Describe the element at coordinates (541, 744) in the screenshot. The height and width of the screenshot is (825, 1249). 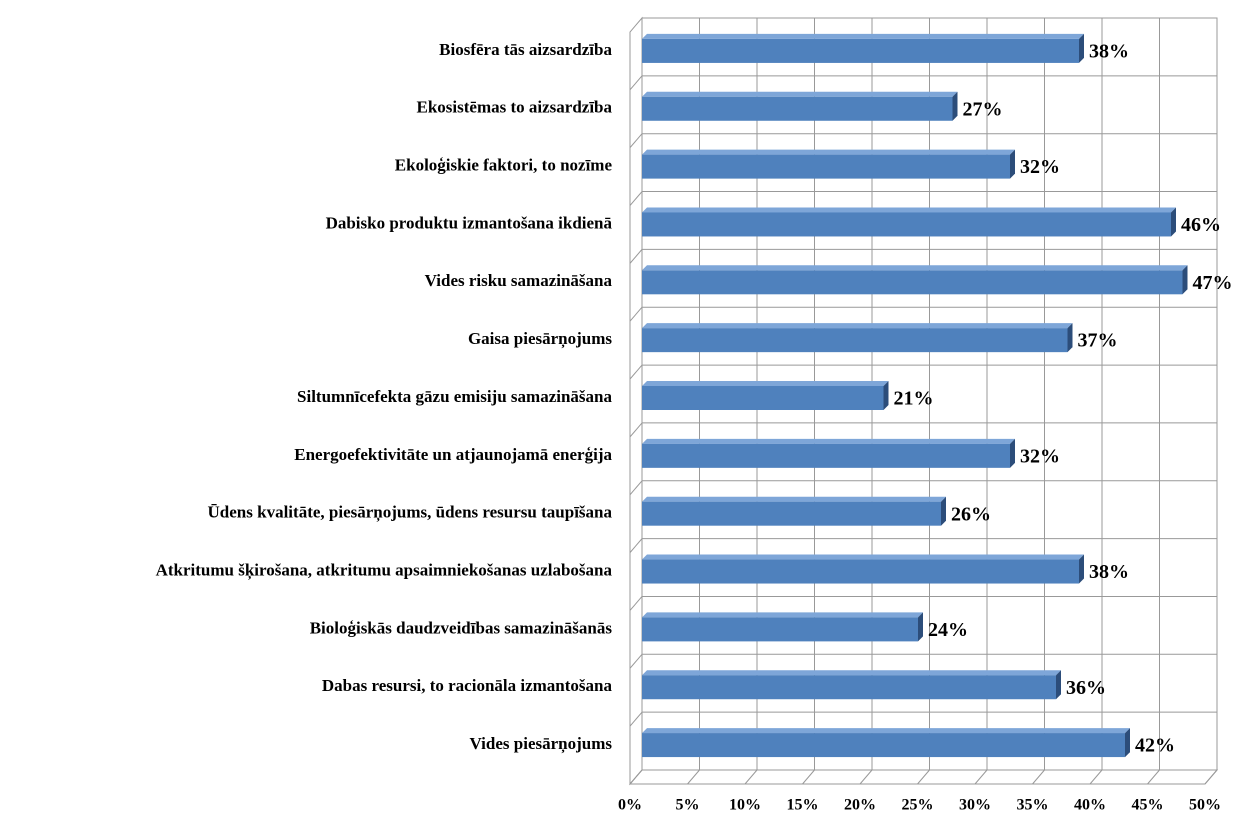
I see `category-label: Vides piesārņojums` at that location.